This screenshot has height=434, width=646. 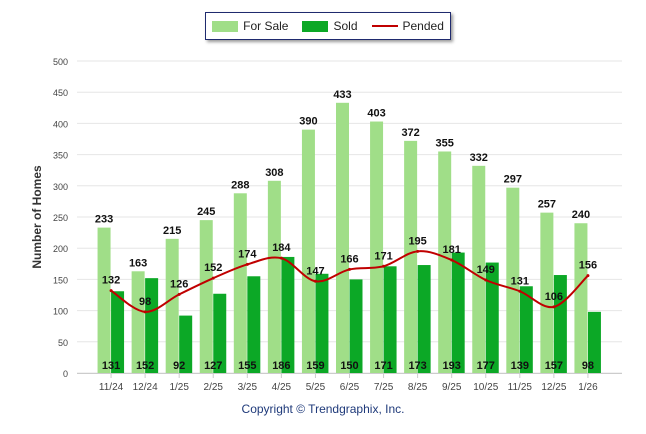 I want to click on x-tick-label: 12/25, so click(x=553, y=387).